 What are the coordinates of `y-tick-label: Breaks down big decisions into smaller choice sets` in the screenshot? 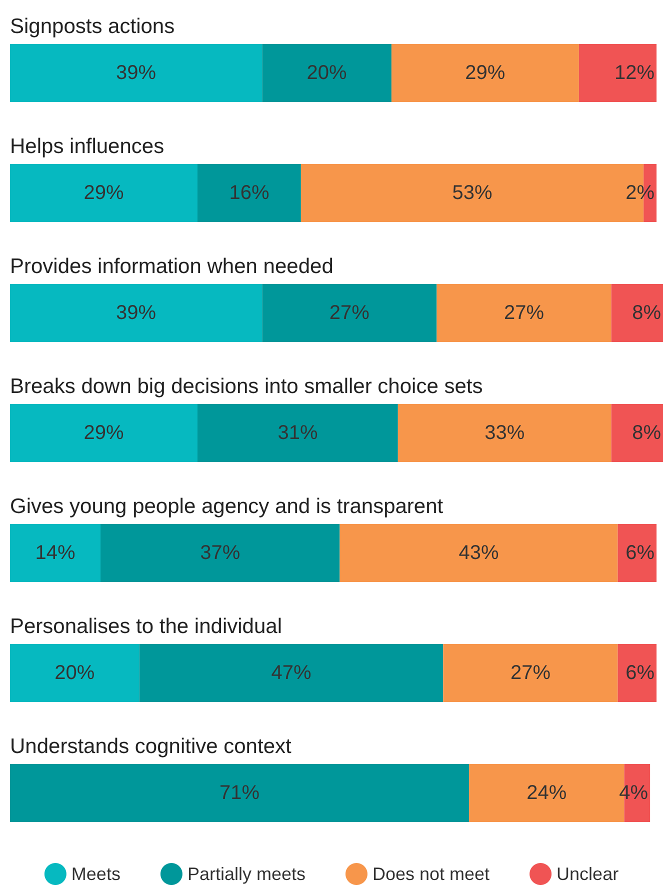 It's located at (246, 386).